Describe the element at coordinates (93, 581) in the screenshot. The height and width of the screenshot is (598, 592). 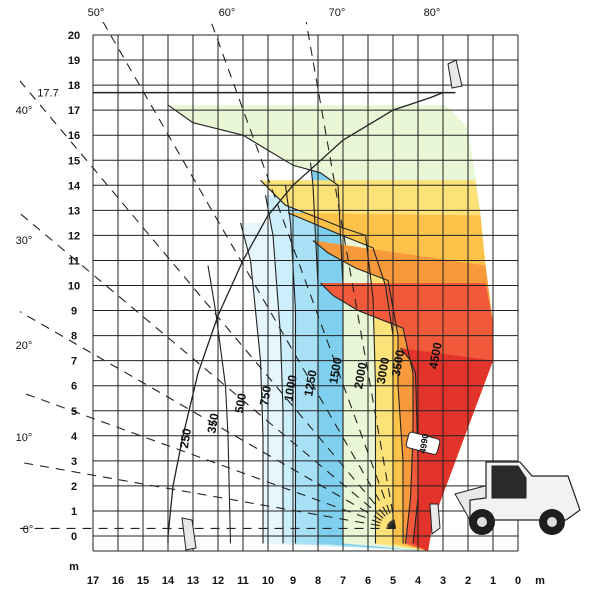
I see `x-tick-label: 17` at that location.